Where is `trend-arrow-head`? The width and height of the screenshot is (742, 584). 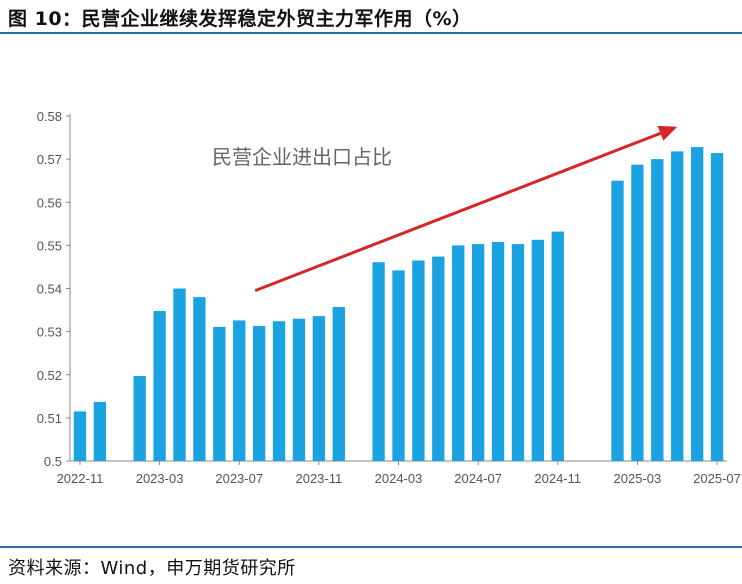
trend-arrow-head is located at coordinates (667, 133).